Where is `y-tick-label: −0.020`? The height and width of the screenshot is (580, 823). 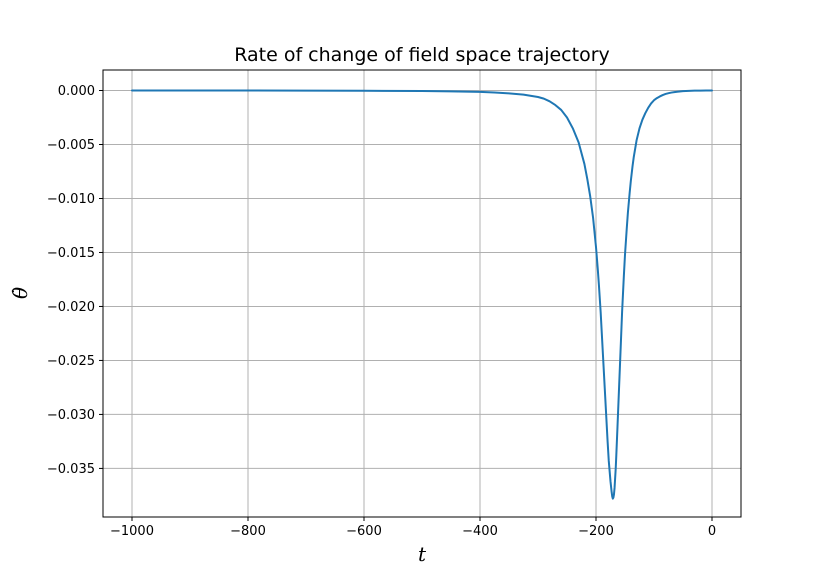 y-tick-label: −0.020 is located at coordinates (71, 307).